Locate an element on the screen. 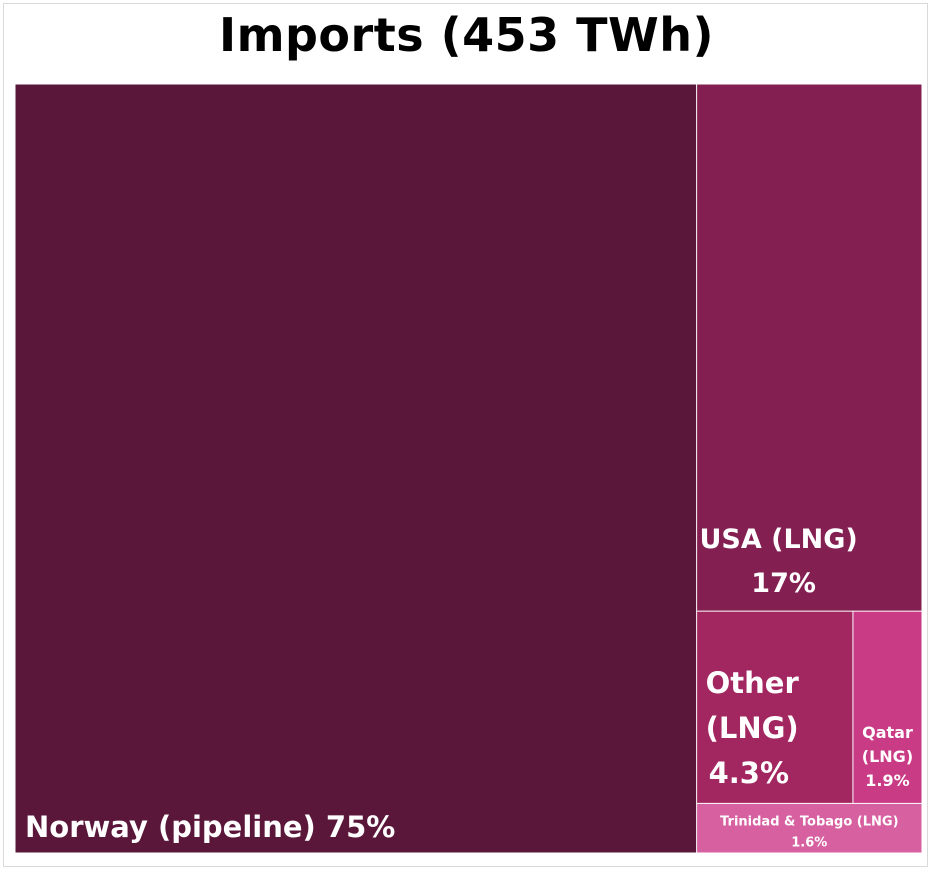 Image resolution: width=933 pixels, height=873 pixels. treemap-cell-trinidad-tobago-lng is located at coordinates (809, 828).